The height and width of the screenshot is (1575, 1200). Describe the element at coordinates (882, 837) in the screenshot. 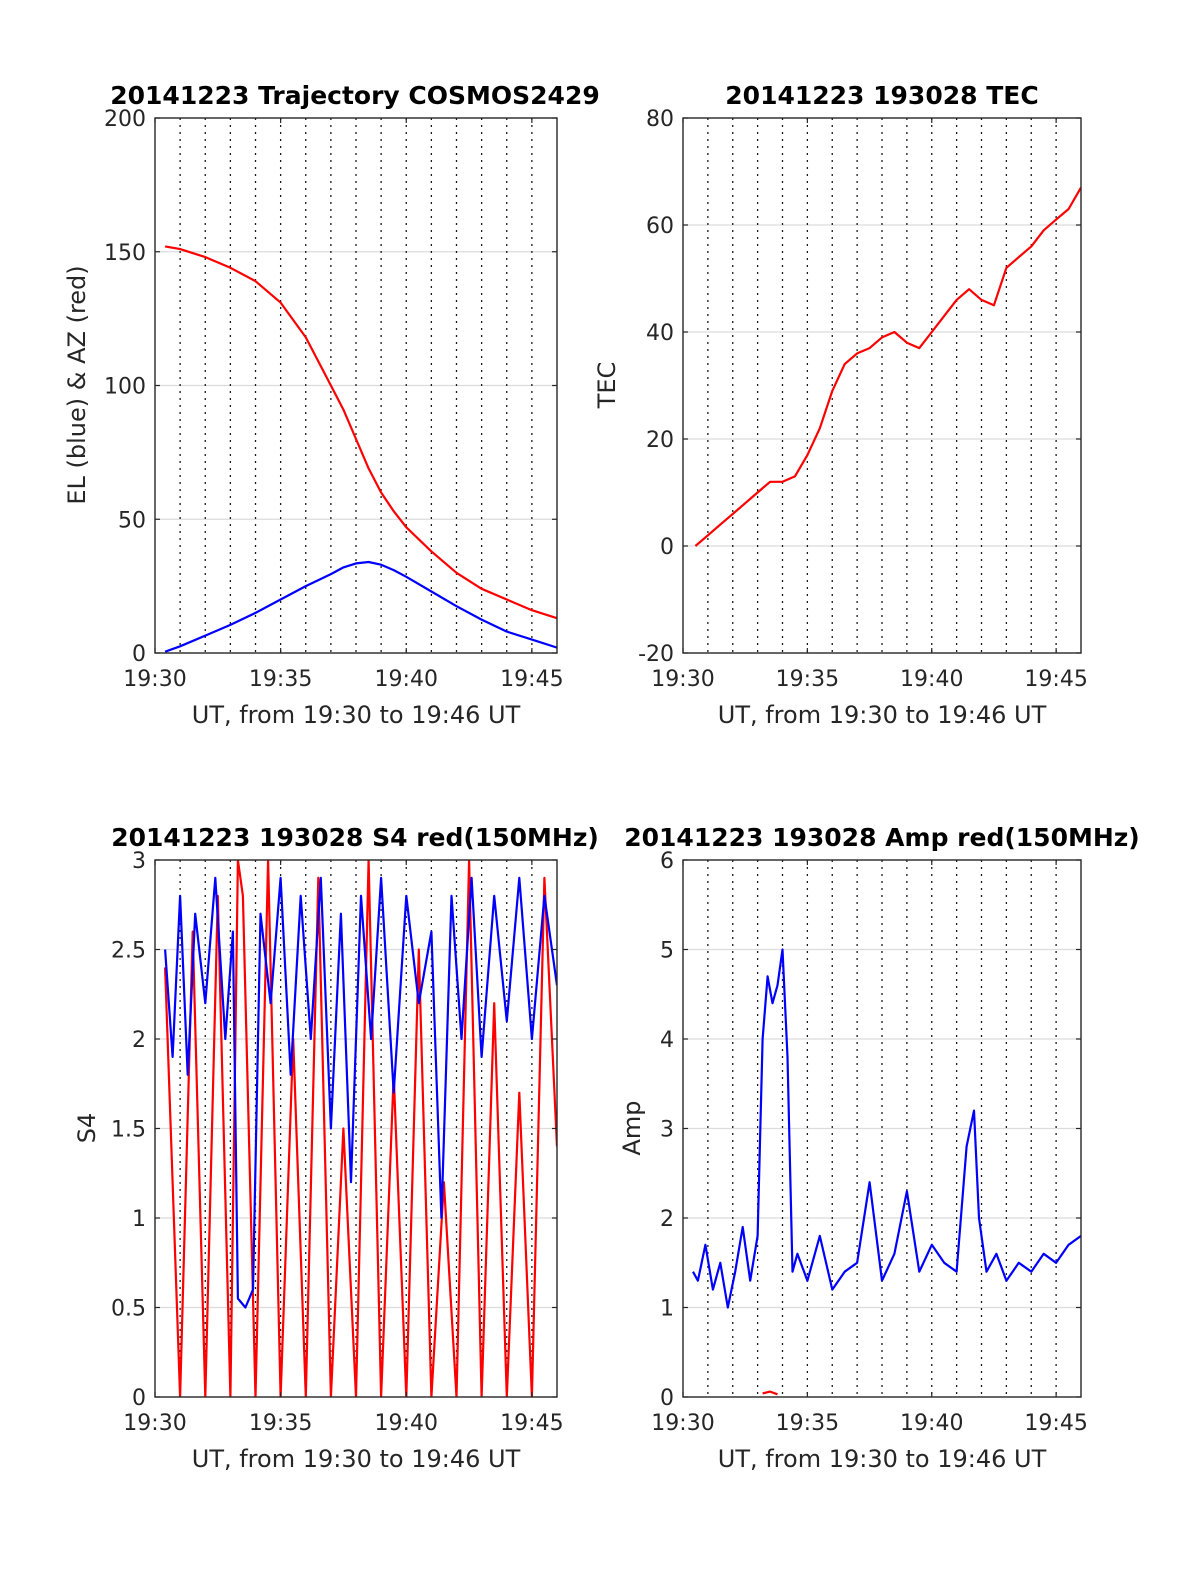

I see `chart-title: 20141223 193028 Amp red(150MHz)` at that location.